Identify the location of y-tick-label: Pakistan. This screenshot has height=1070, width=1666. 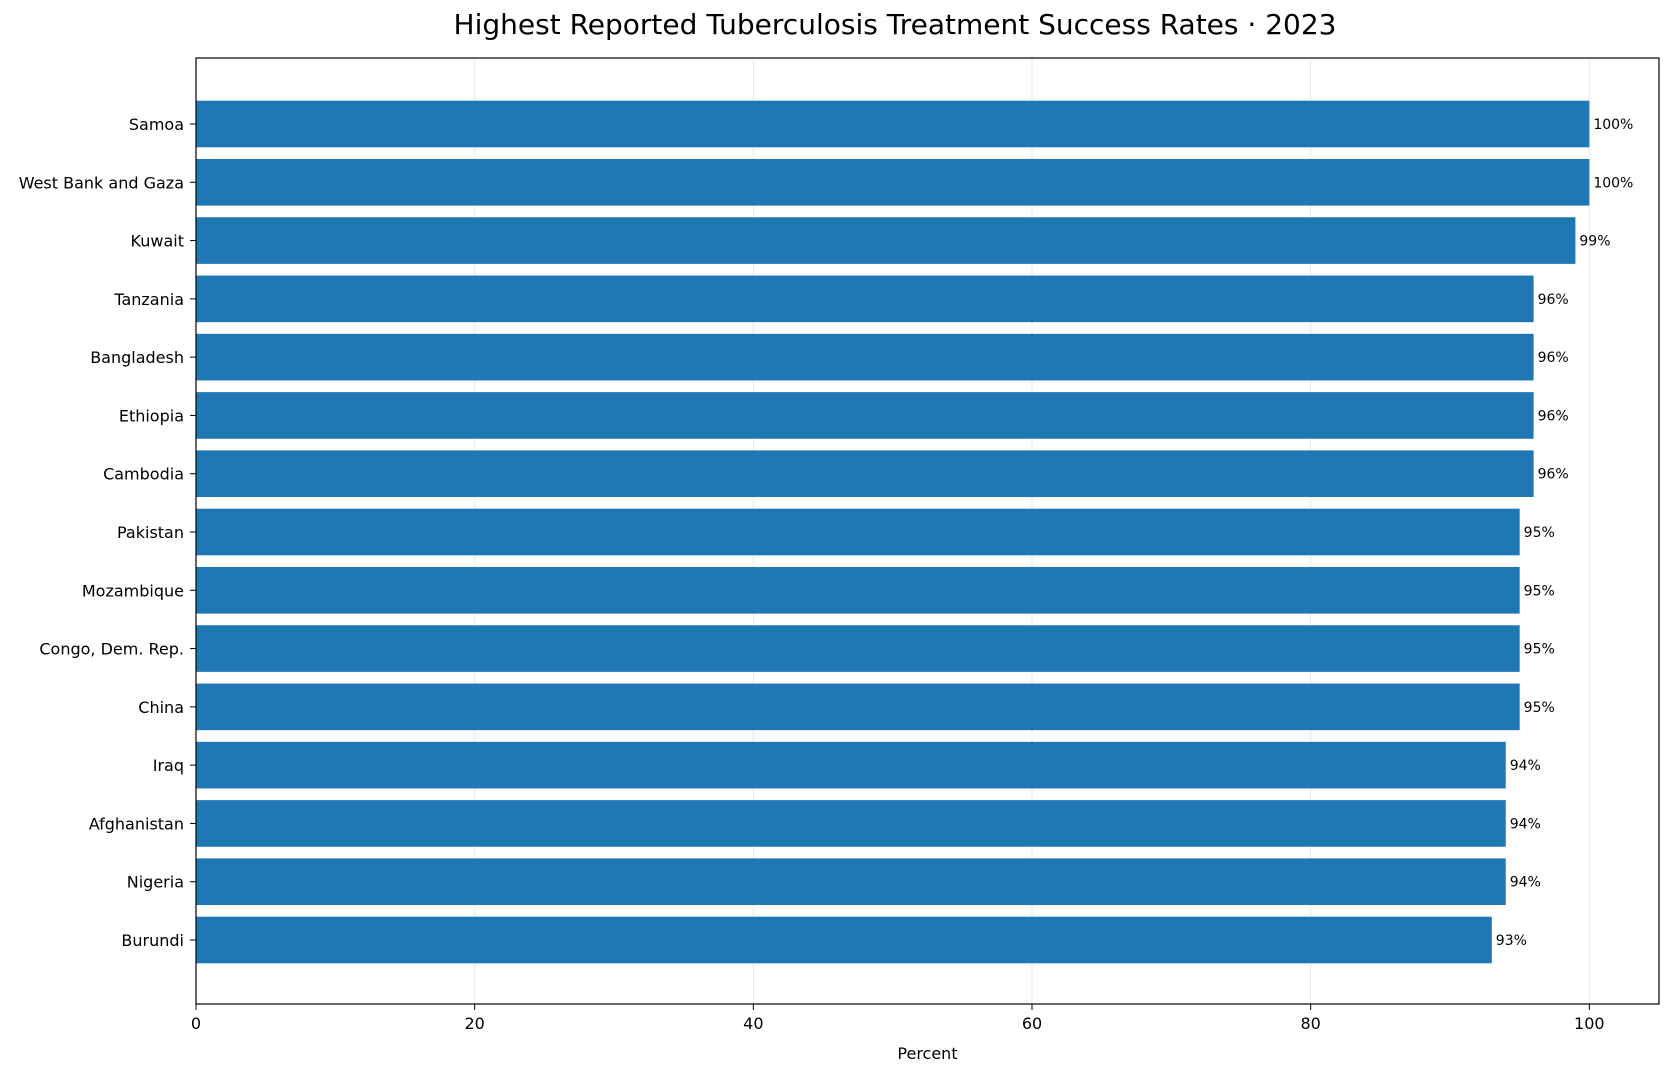
(150, 532).